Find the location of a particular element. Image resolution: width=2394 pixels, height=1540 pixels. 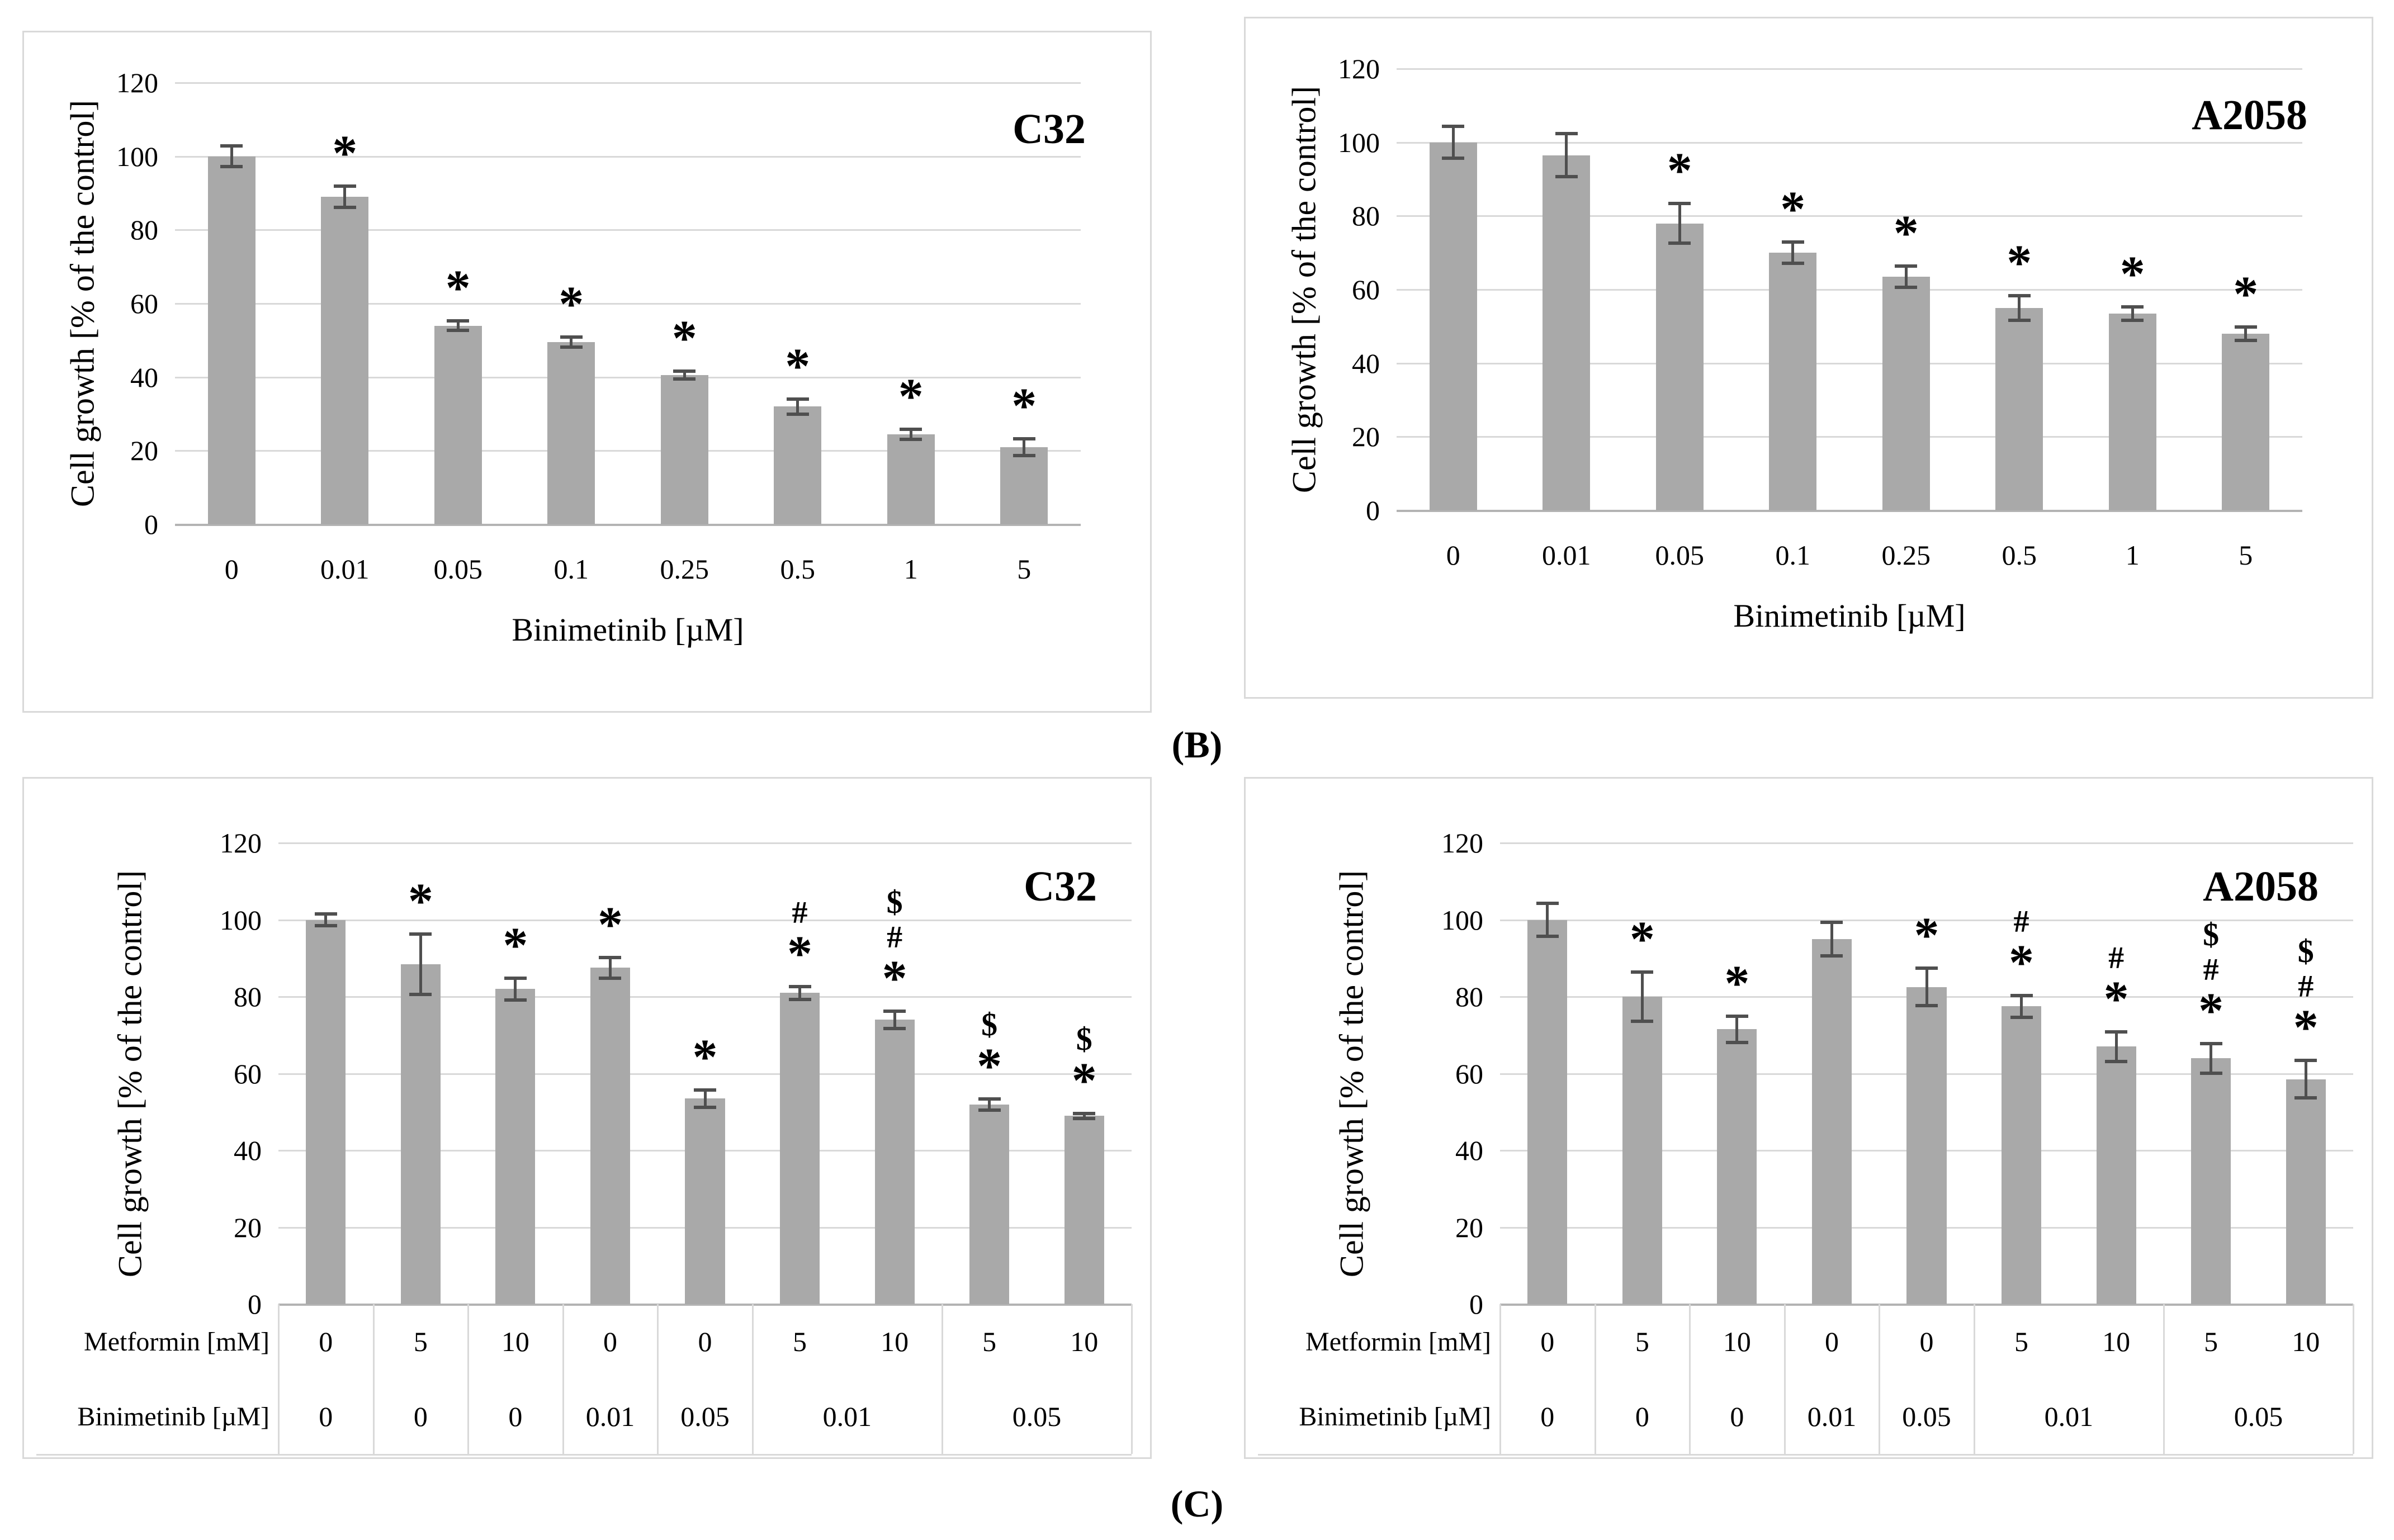

chart-title: C32 is located at coordinates (1049, 129).